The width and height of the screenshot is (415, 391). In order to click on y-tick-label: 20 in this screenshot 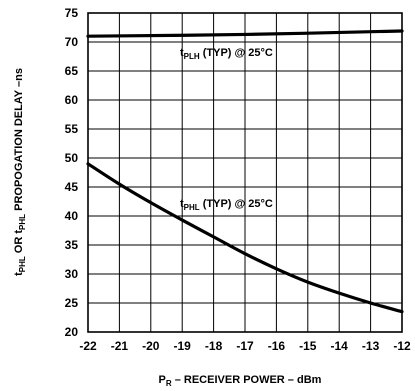, I will do `click(72, 332)`.